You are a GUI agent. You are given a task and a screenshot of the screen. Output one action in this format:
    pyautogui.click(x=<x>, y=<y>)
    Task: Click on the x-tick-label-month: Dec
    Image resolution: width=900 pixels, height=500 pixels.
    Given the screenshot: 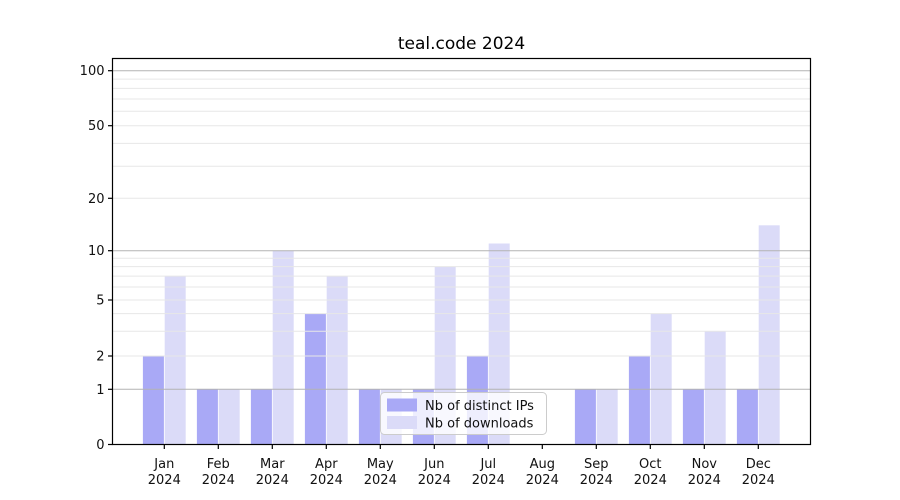 What is the action you would take?
    pyautogui.click(x=758, y=464)
    